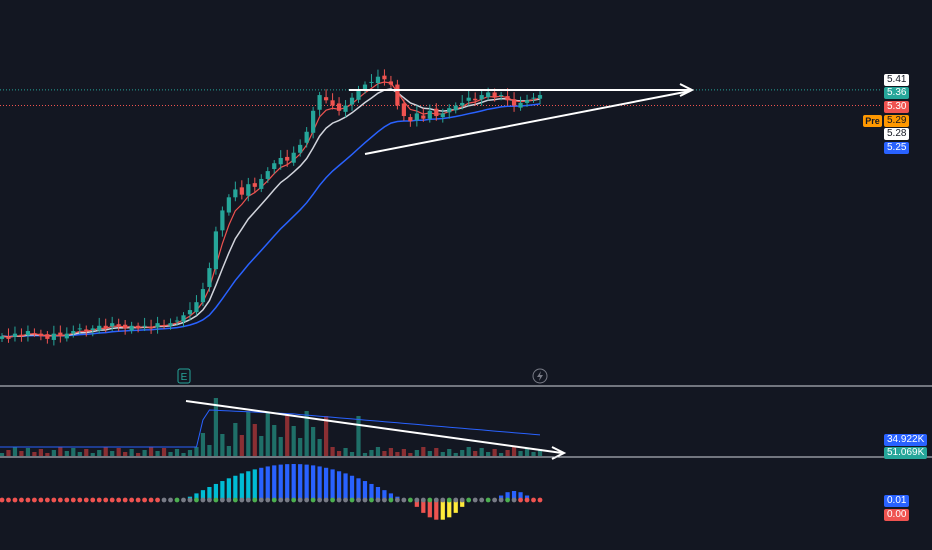 The image size is (932, 550). I want to click on oscillator-label-1: 0.01, so click(897, 501).